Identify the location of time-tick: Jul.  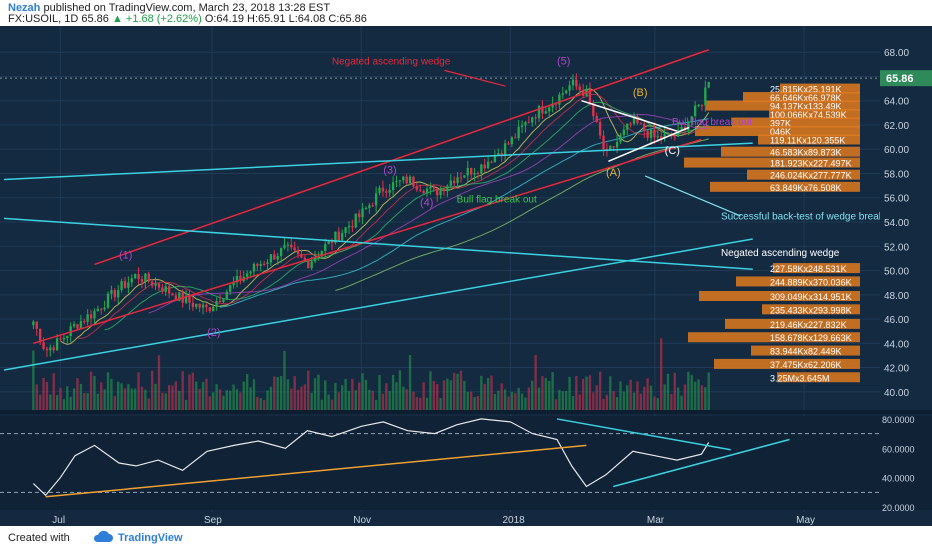
(58, 520).